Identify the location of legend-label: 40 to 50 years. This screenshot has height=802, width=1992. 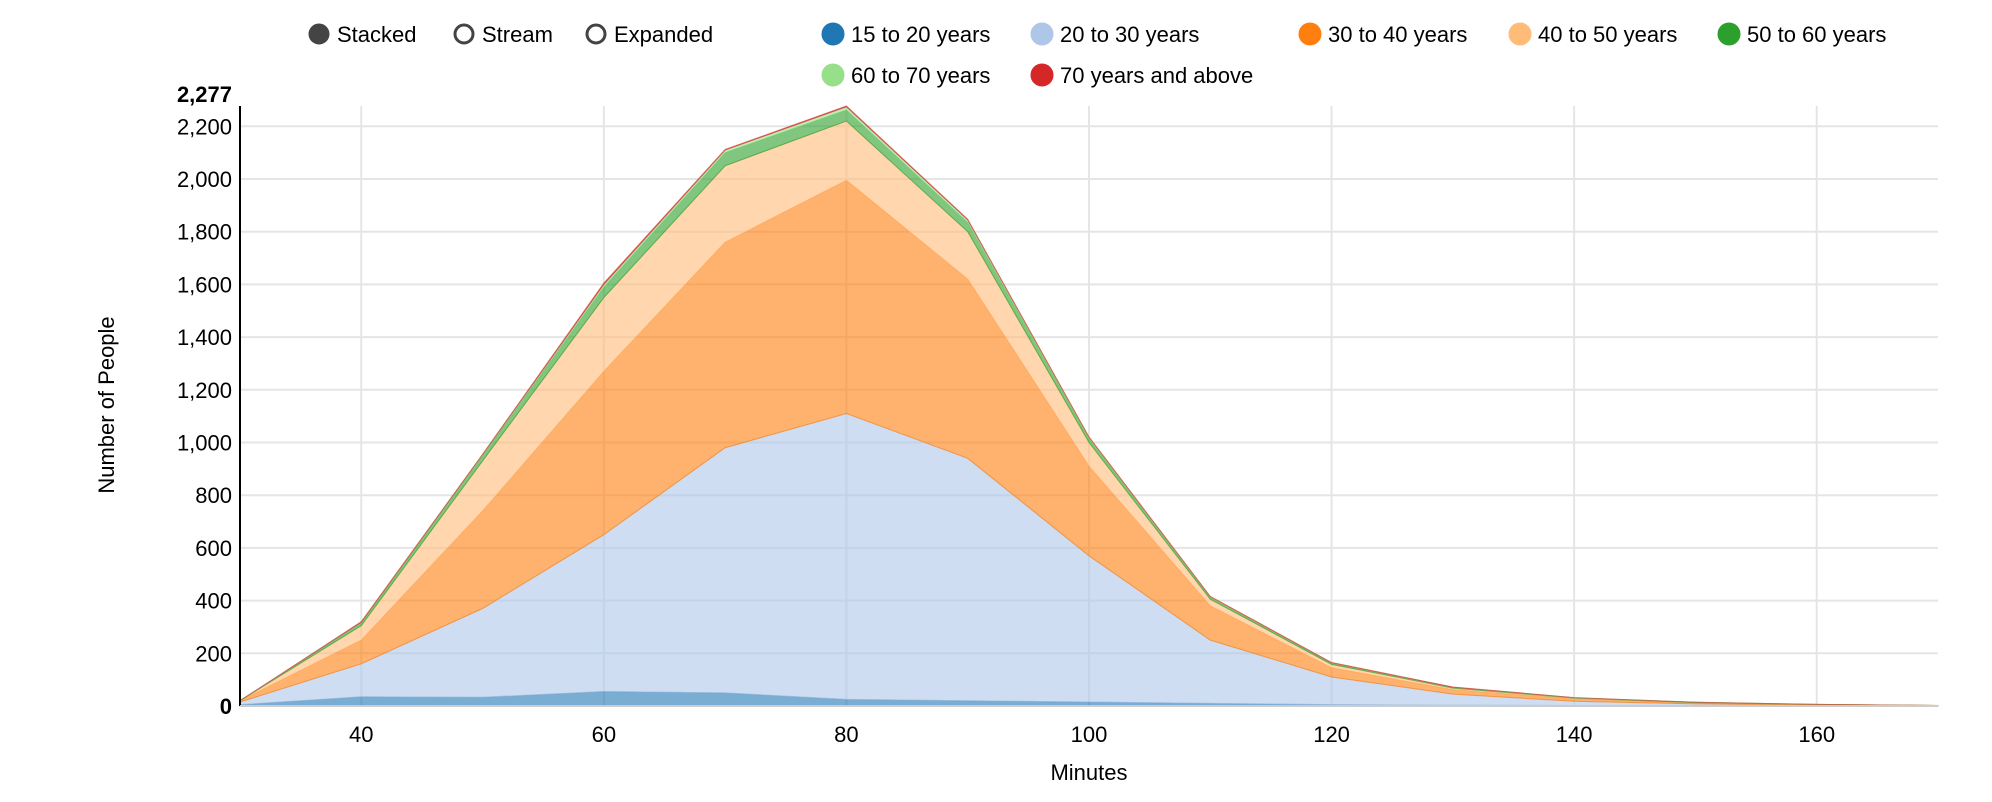
(1607, 34).